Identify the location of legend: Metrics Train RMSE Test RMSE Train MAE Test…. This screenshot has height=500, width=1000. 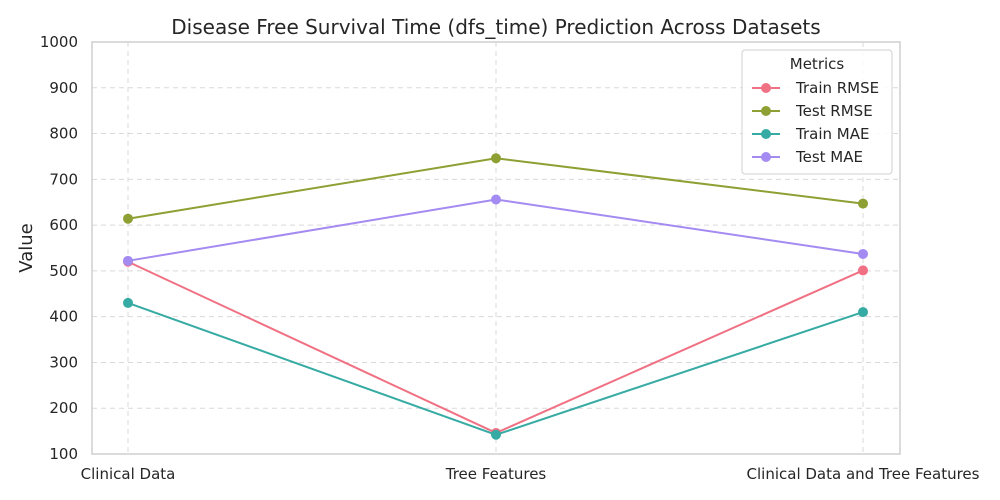
(817, 112).